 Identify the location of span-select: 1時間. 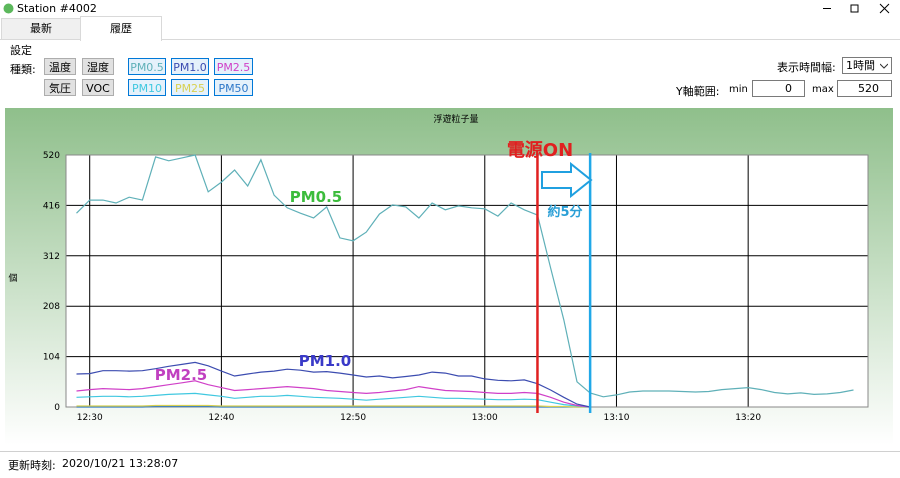
(867, 65).